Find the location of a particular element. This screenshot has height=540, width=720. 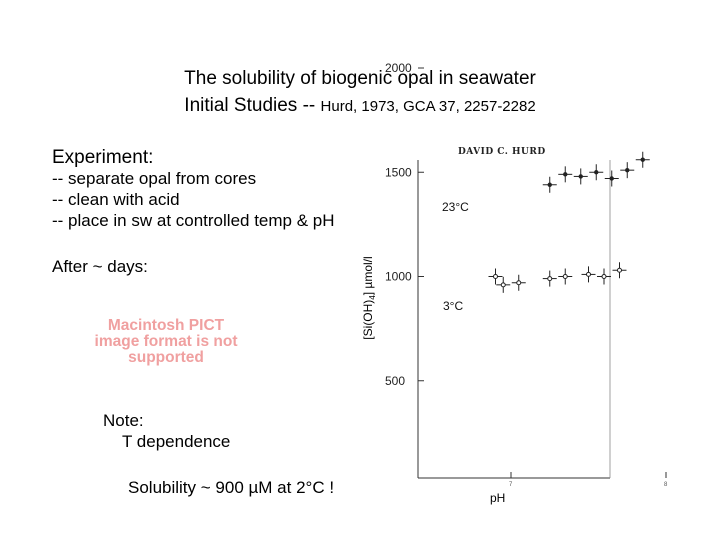

y-ticks: 2000 1500 1000 500 is located at coordinates (404, 224).